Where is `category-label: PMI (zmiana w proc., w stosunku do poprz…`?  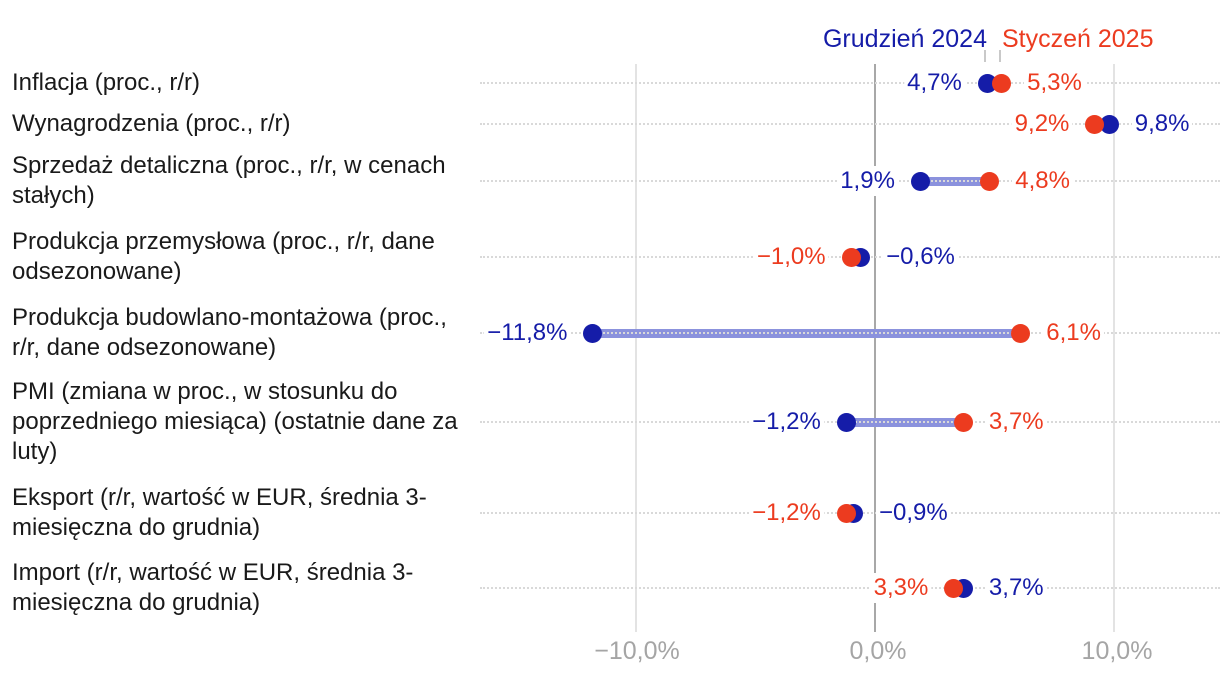
category-label: PMI (zmiana w proc., w stosunku do poprz… is located at coordinates (235, 421).